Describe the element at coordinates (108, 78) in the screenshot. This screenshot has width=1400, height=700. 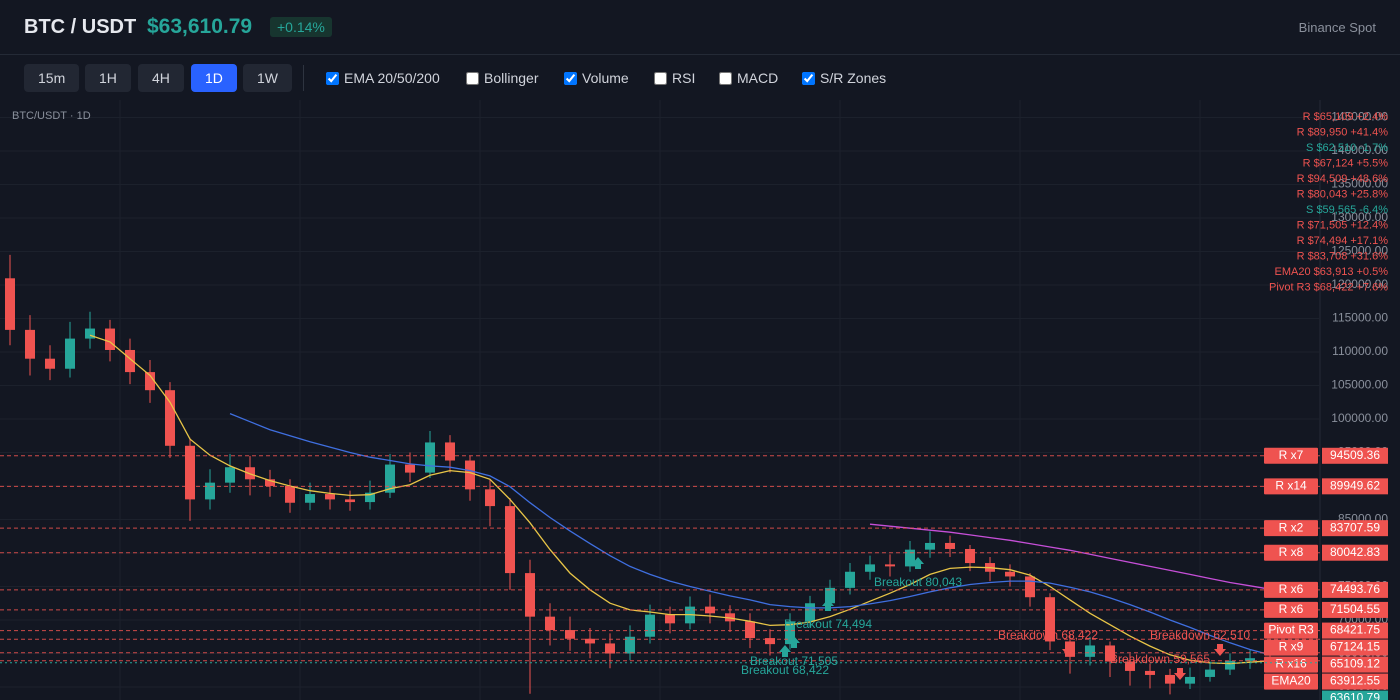
I see `timeframe-button: 1H` at that location.